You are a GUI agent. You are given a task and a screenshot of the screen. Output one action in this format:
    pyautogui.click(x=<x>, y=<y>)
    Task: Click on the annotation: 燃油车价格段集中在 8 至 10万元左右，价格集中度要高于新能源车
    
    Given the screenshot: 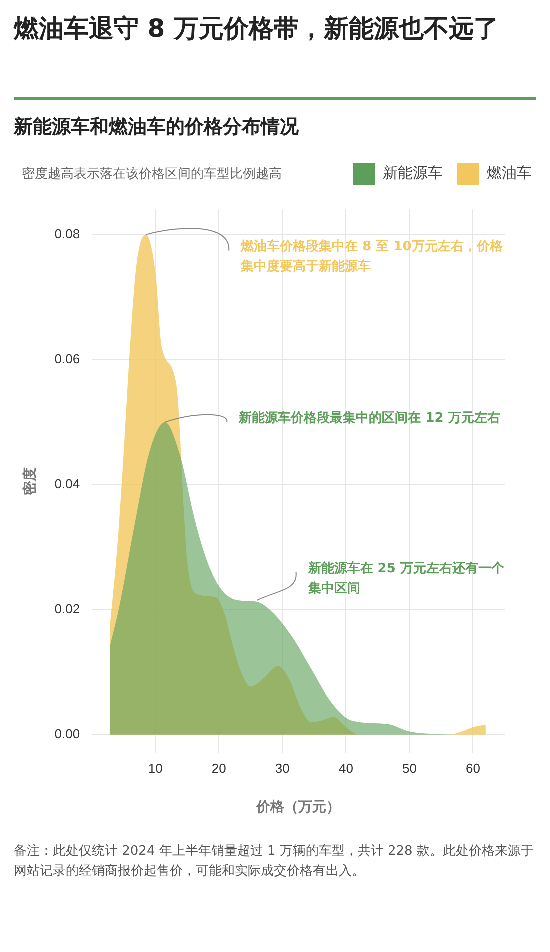 What is the action you would take?
    pyautogui.click(x=372, y=256)
    